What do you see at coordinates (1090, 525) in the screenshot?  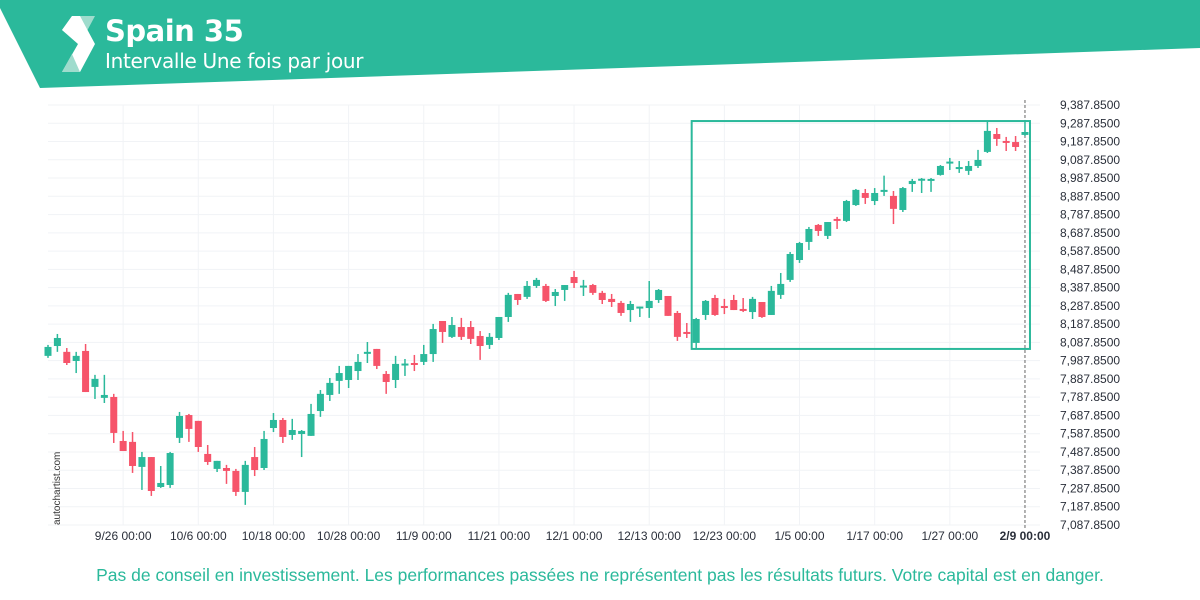 I see `y-tick-label: 7,087.8500` at bounding box center [1090, 525].